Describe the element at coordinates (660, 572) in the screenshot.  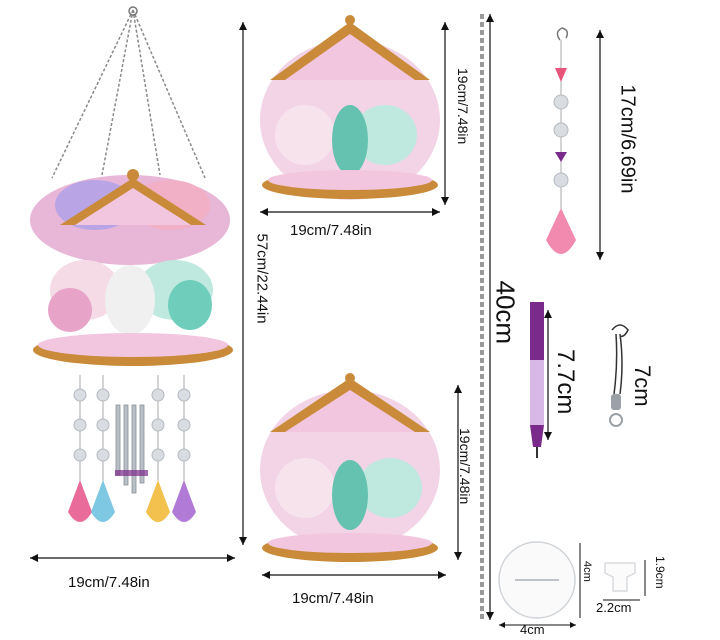
I see `clip-height-label: 1.9cm` at that location.